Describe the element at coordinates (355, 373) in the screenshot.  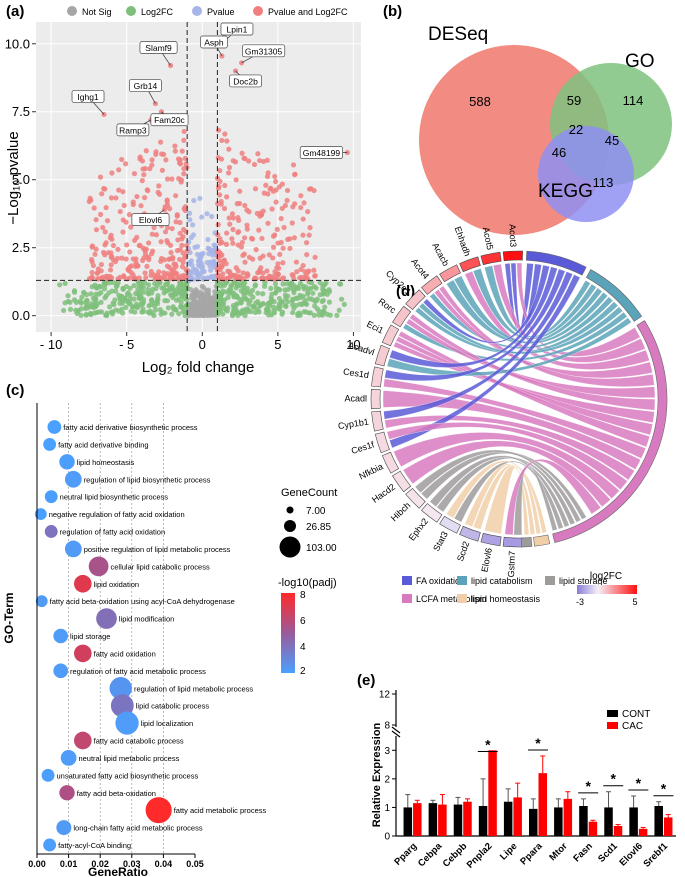
I see `chord-gene-label: Ces1d` at that location.